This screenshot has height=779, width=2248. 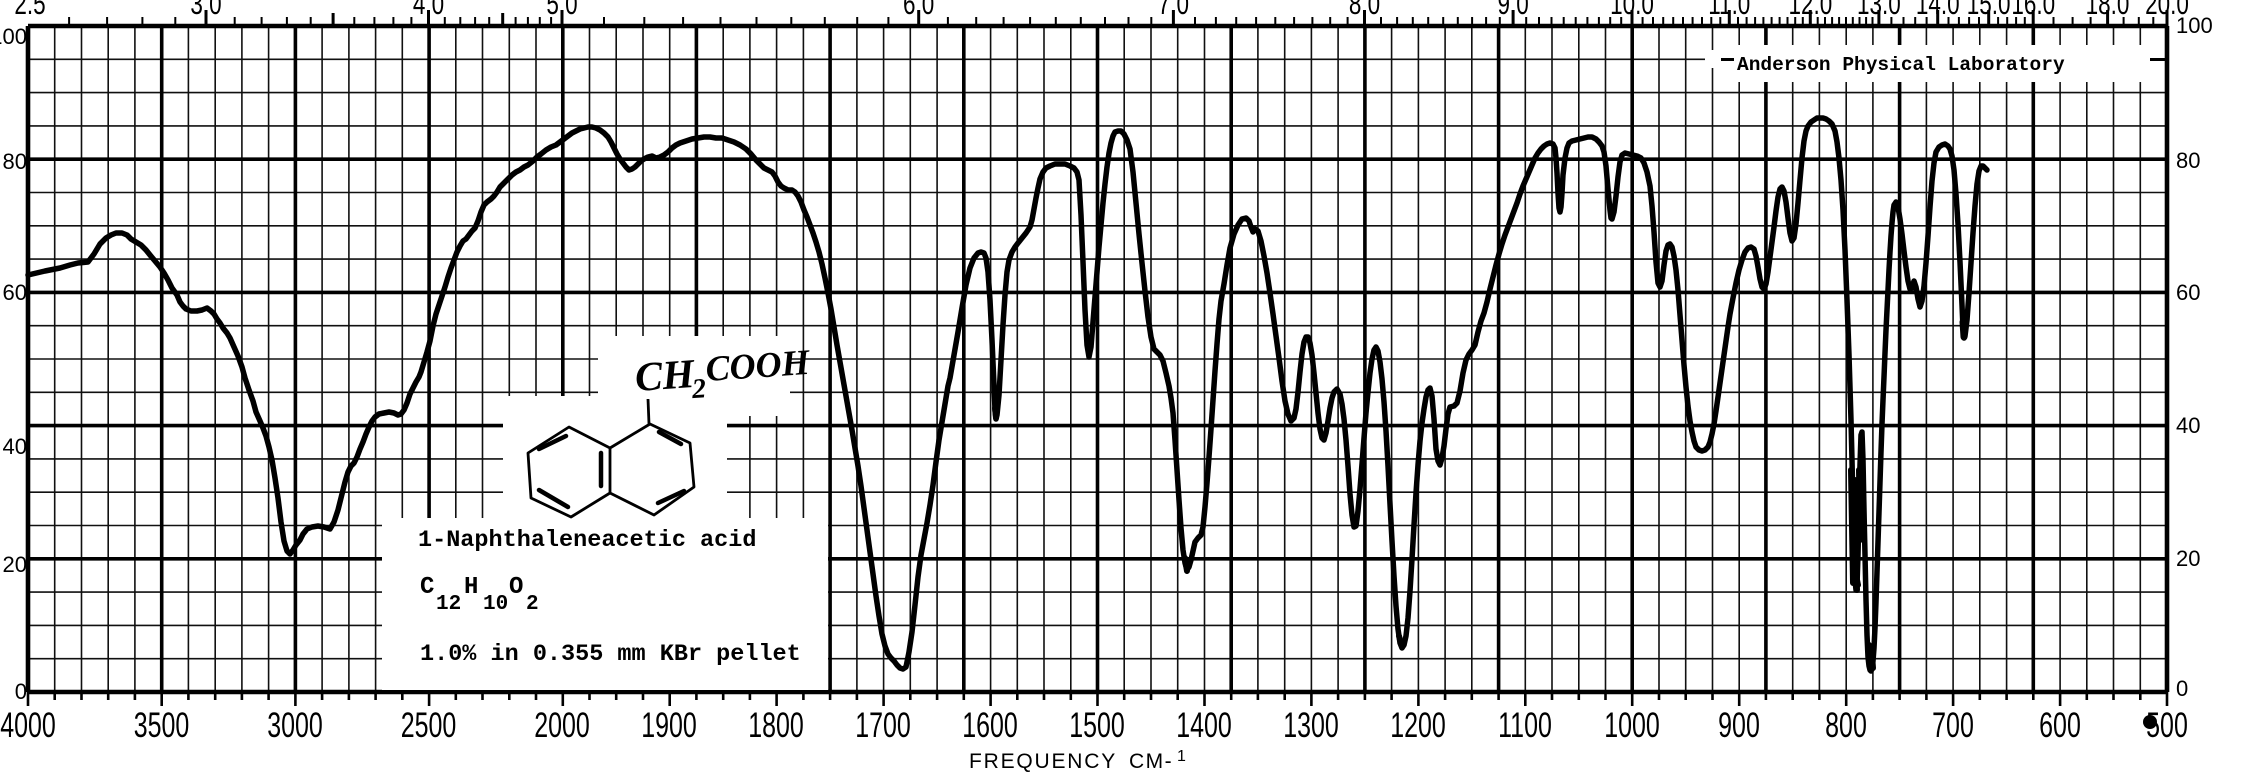 What do you see at coordinates (428, 10) in the screenshot?
I see `svg-text: 4.0` at bounding box center [428, 10].